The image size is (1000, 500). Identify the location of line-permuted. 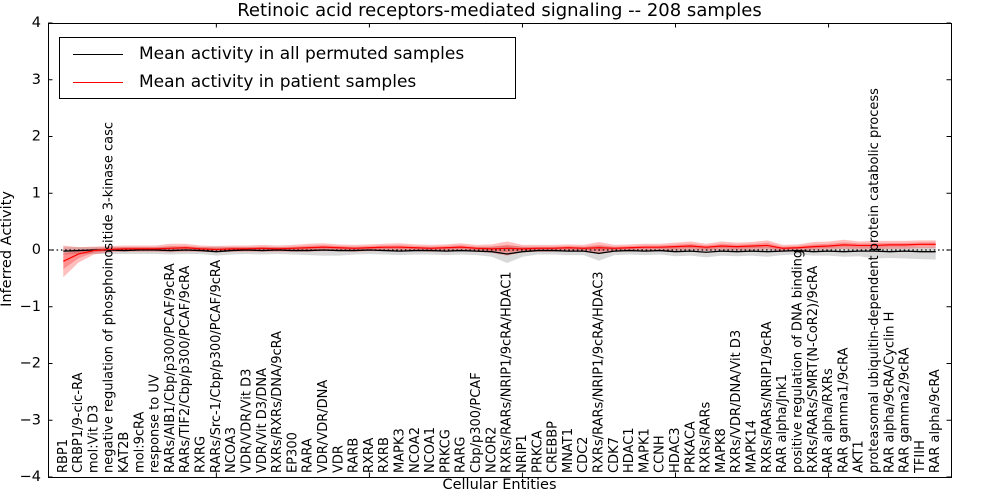
(499, 252).